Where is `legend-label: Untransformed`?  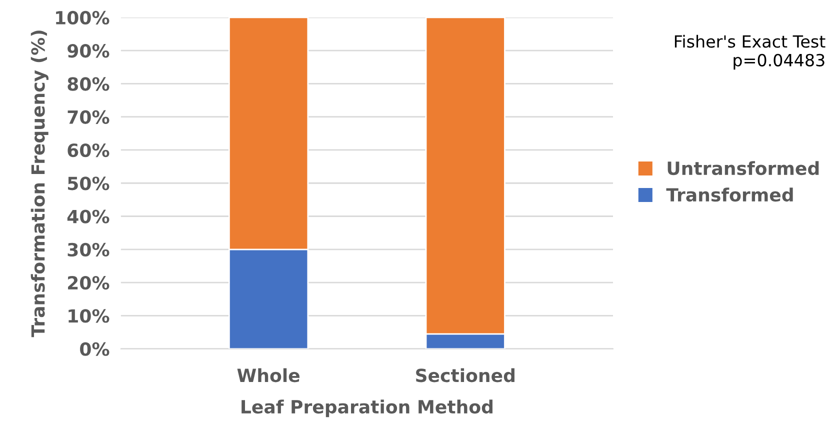
legend-label: Untransformed is located at coordinates (743, 168).